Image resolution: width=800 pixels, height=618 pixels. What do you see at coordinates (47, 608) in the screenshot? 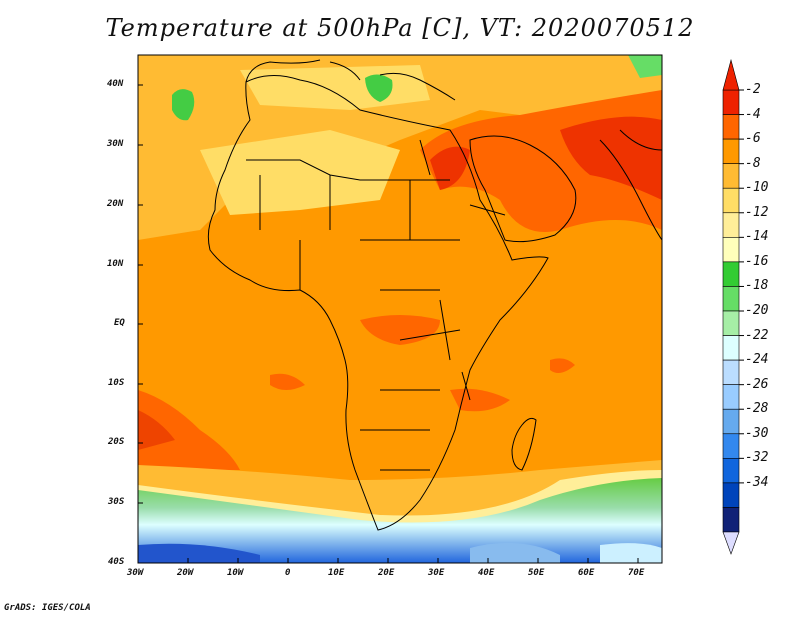
I see `credit-footer: GrADS: IGES/COLA` at bounding box center [47, 608].